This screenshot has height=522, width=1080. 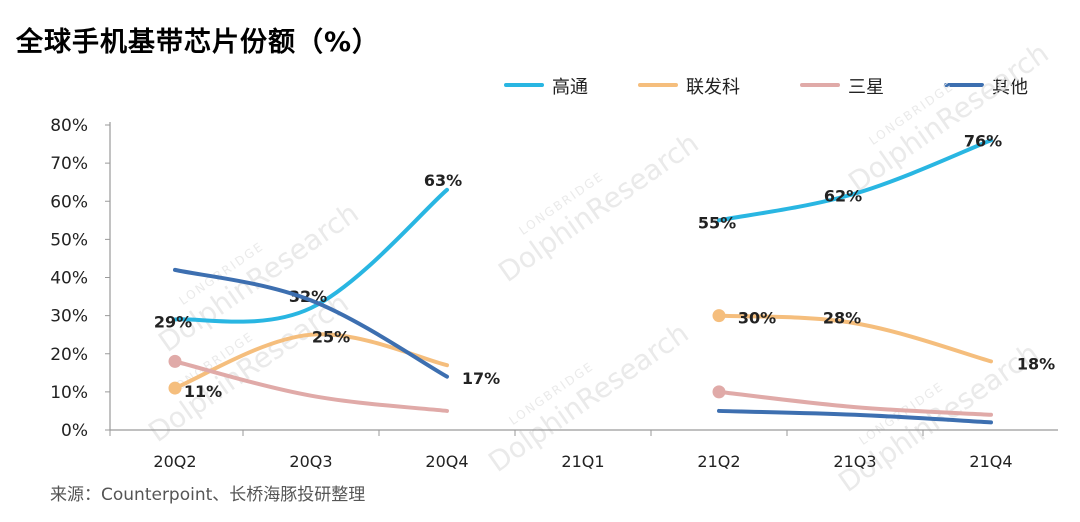 What do you see at coordinates (331, 337) in the screenshot?
I see `series-1-data-label: 25%` at bounding box center [331, 337].